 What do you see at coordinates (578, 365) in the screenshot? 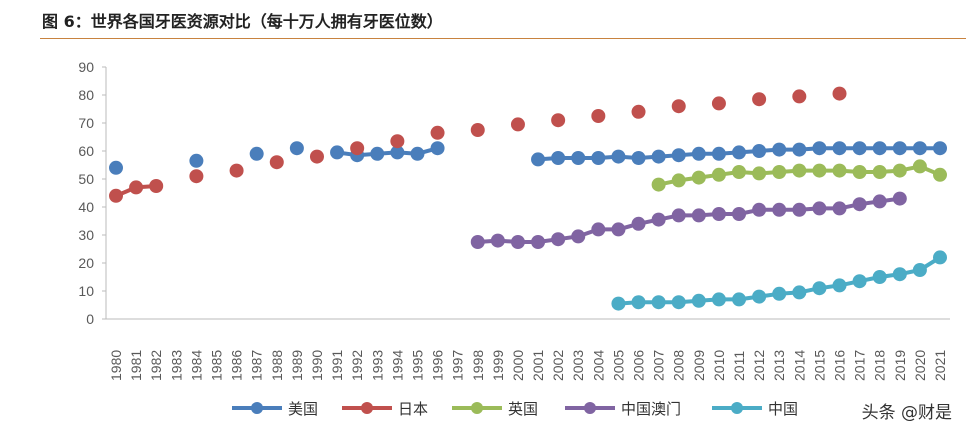
I see `x-tick-label: 2003` at bounding box center [578, 365].